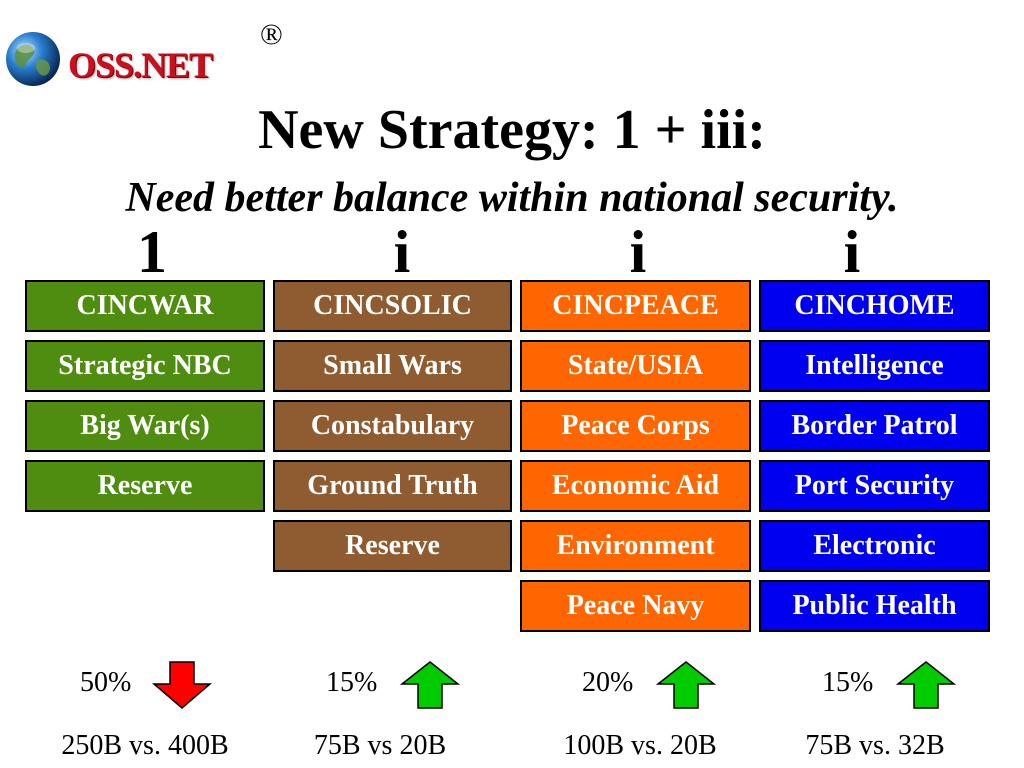 The image size is (1024, 768). I want to click on box-peace-corps: Peace Corps, so click(635, 426).